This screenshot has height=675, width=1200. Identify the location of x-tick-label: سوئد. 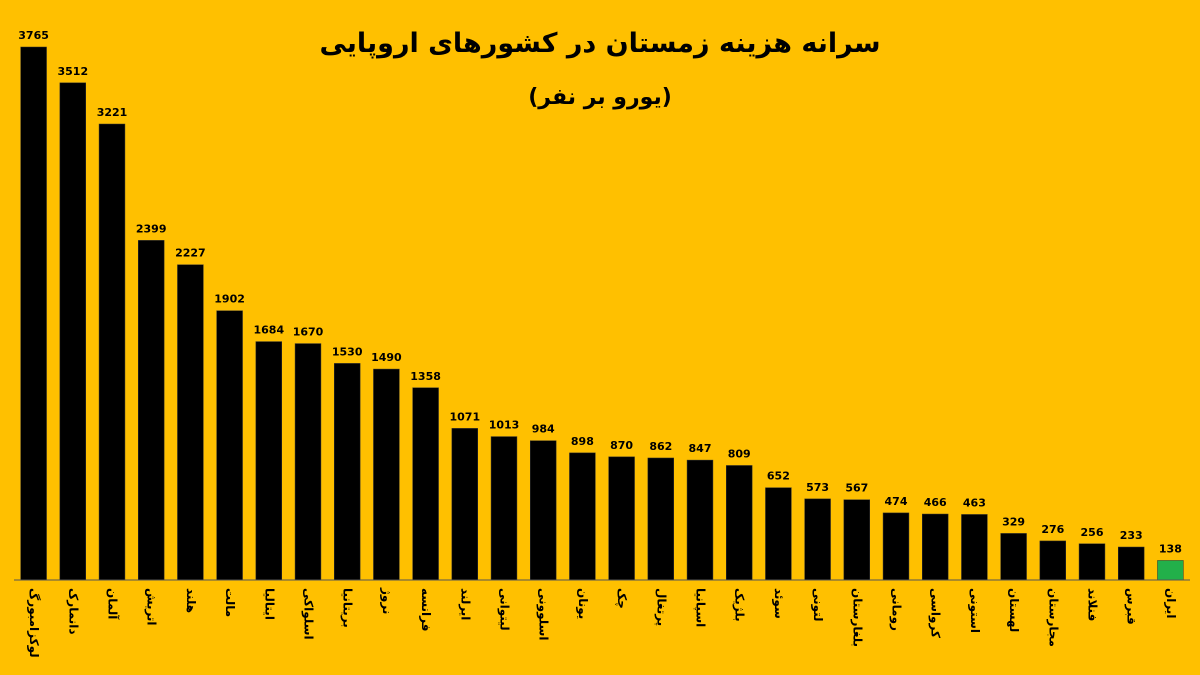
(778, 603).